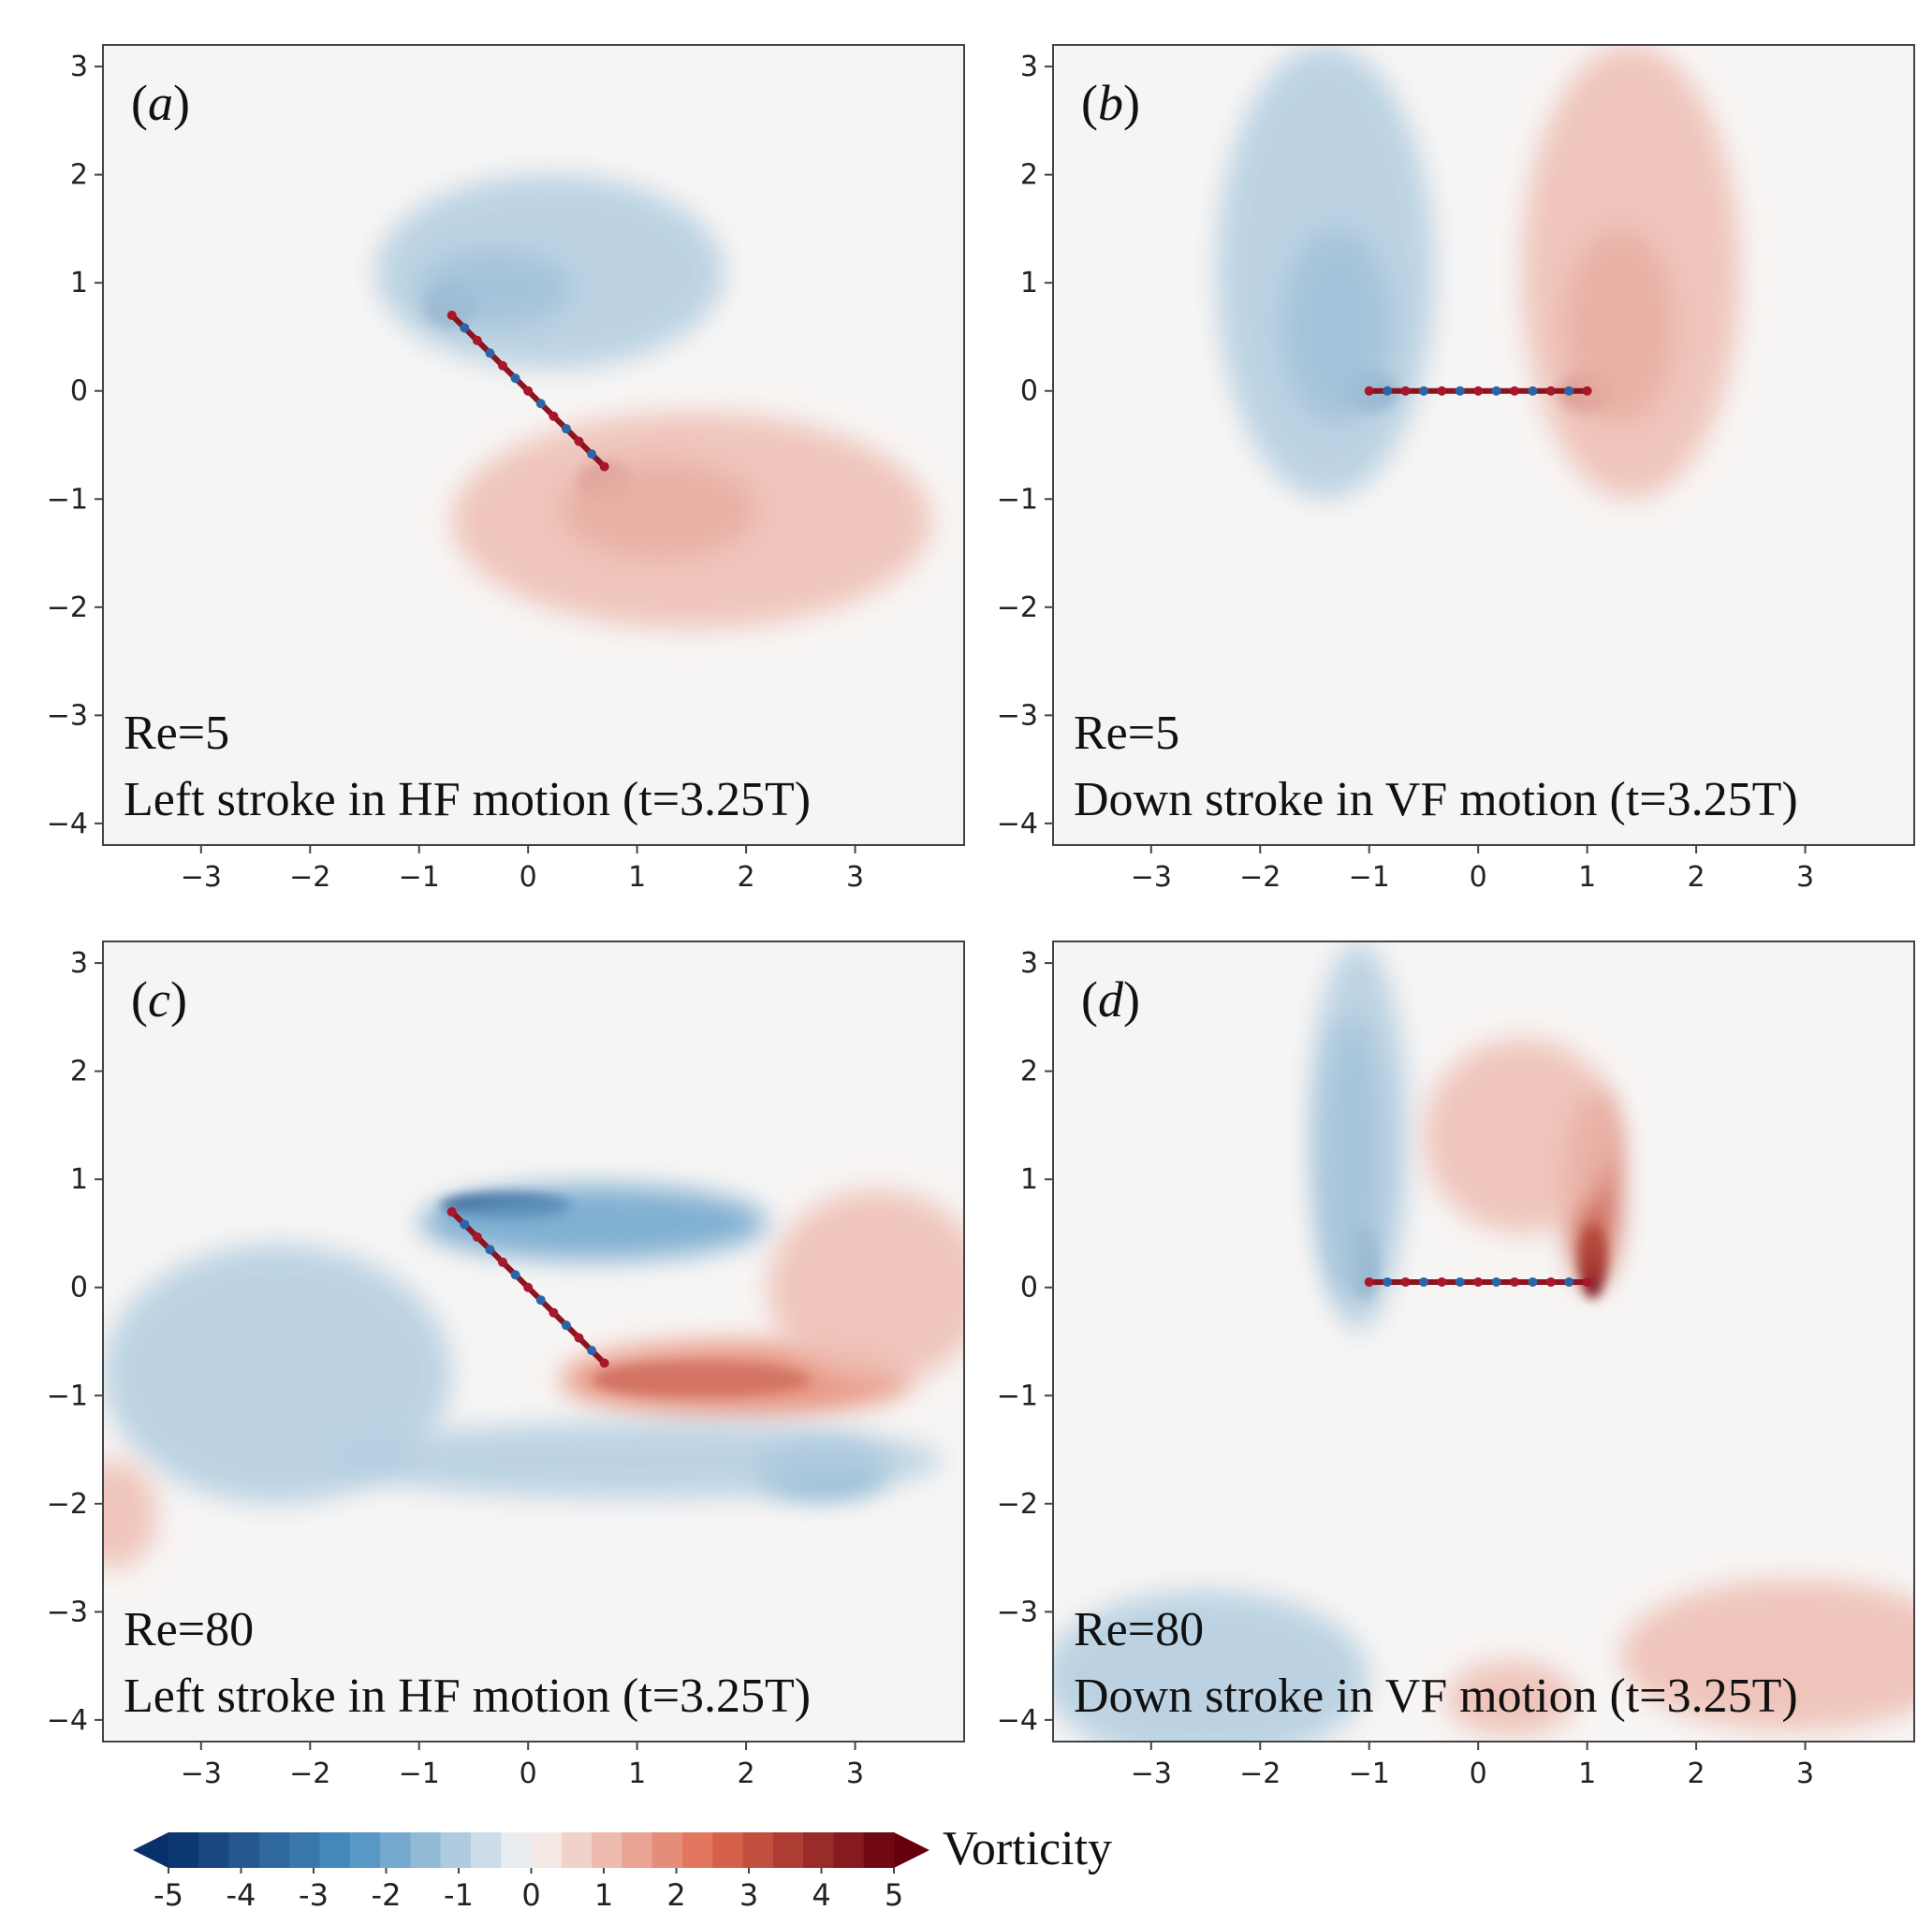 The width and height of the screenshot is (1932, 1925). What do you see at coordinates (67, 1504) in the screenshot?
I see `y-tick-label: −2` at bounding box center [67, 1504].